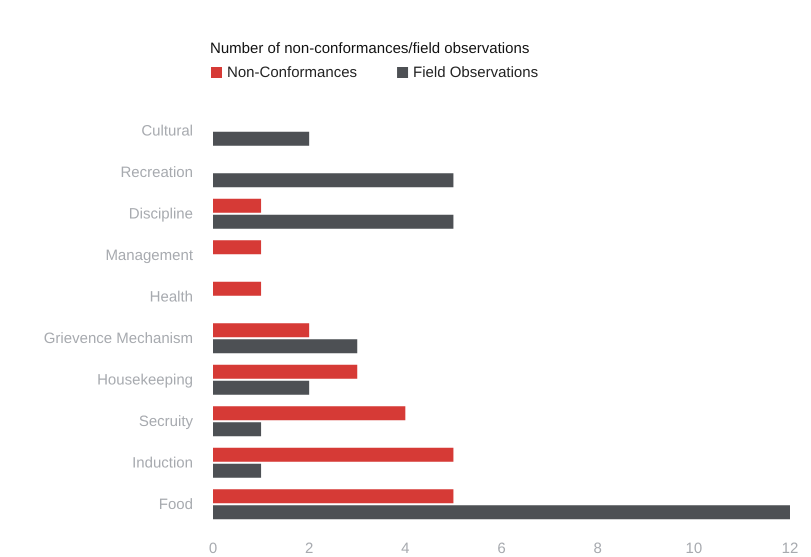 The image size is (811, 557). I want to click on y-tick-label: Cultural, so click(167, 131).